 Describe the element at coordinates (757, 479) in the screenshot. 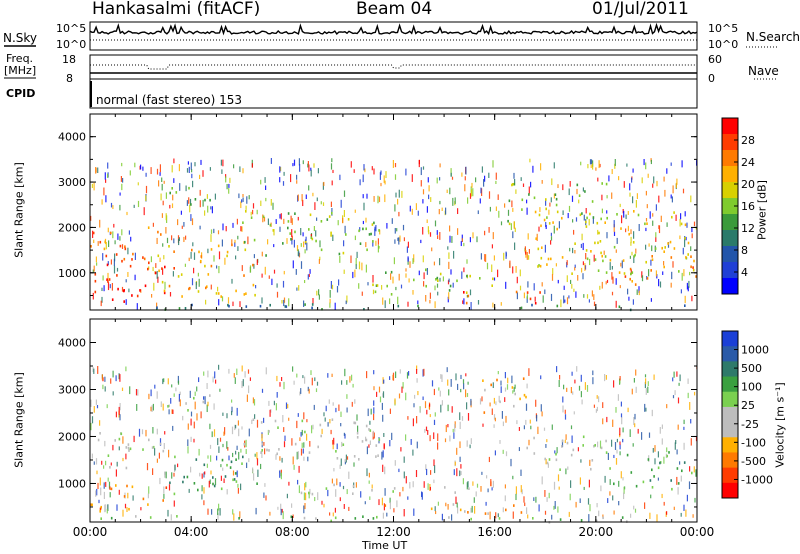

I see `velocity-colorbar-tick-label: -1000` at that location.